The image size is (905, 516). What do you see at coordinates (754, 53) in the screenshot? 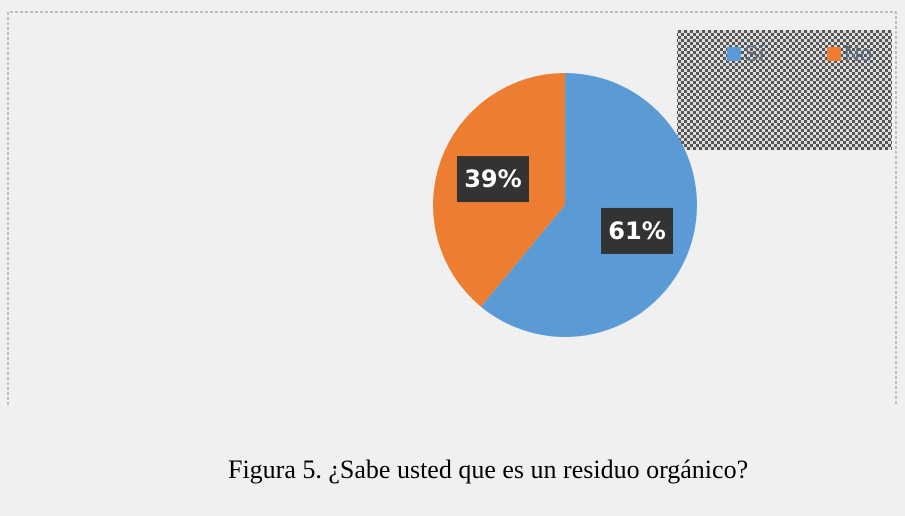
I see `legend-label: Sí` at bounding box center [754, 53].